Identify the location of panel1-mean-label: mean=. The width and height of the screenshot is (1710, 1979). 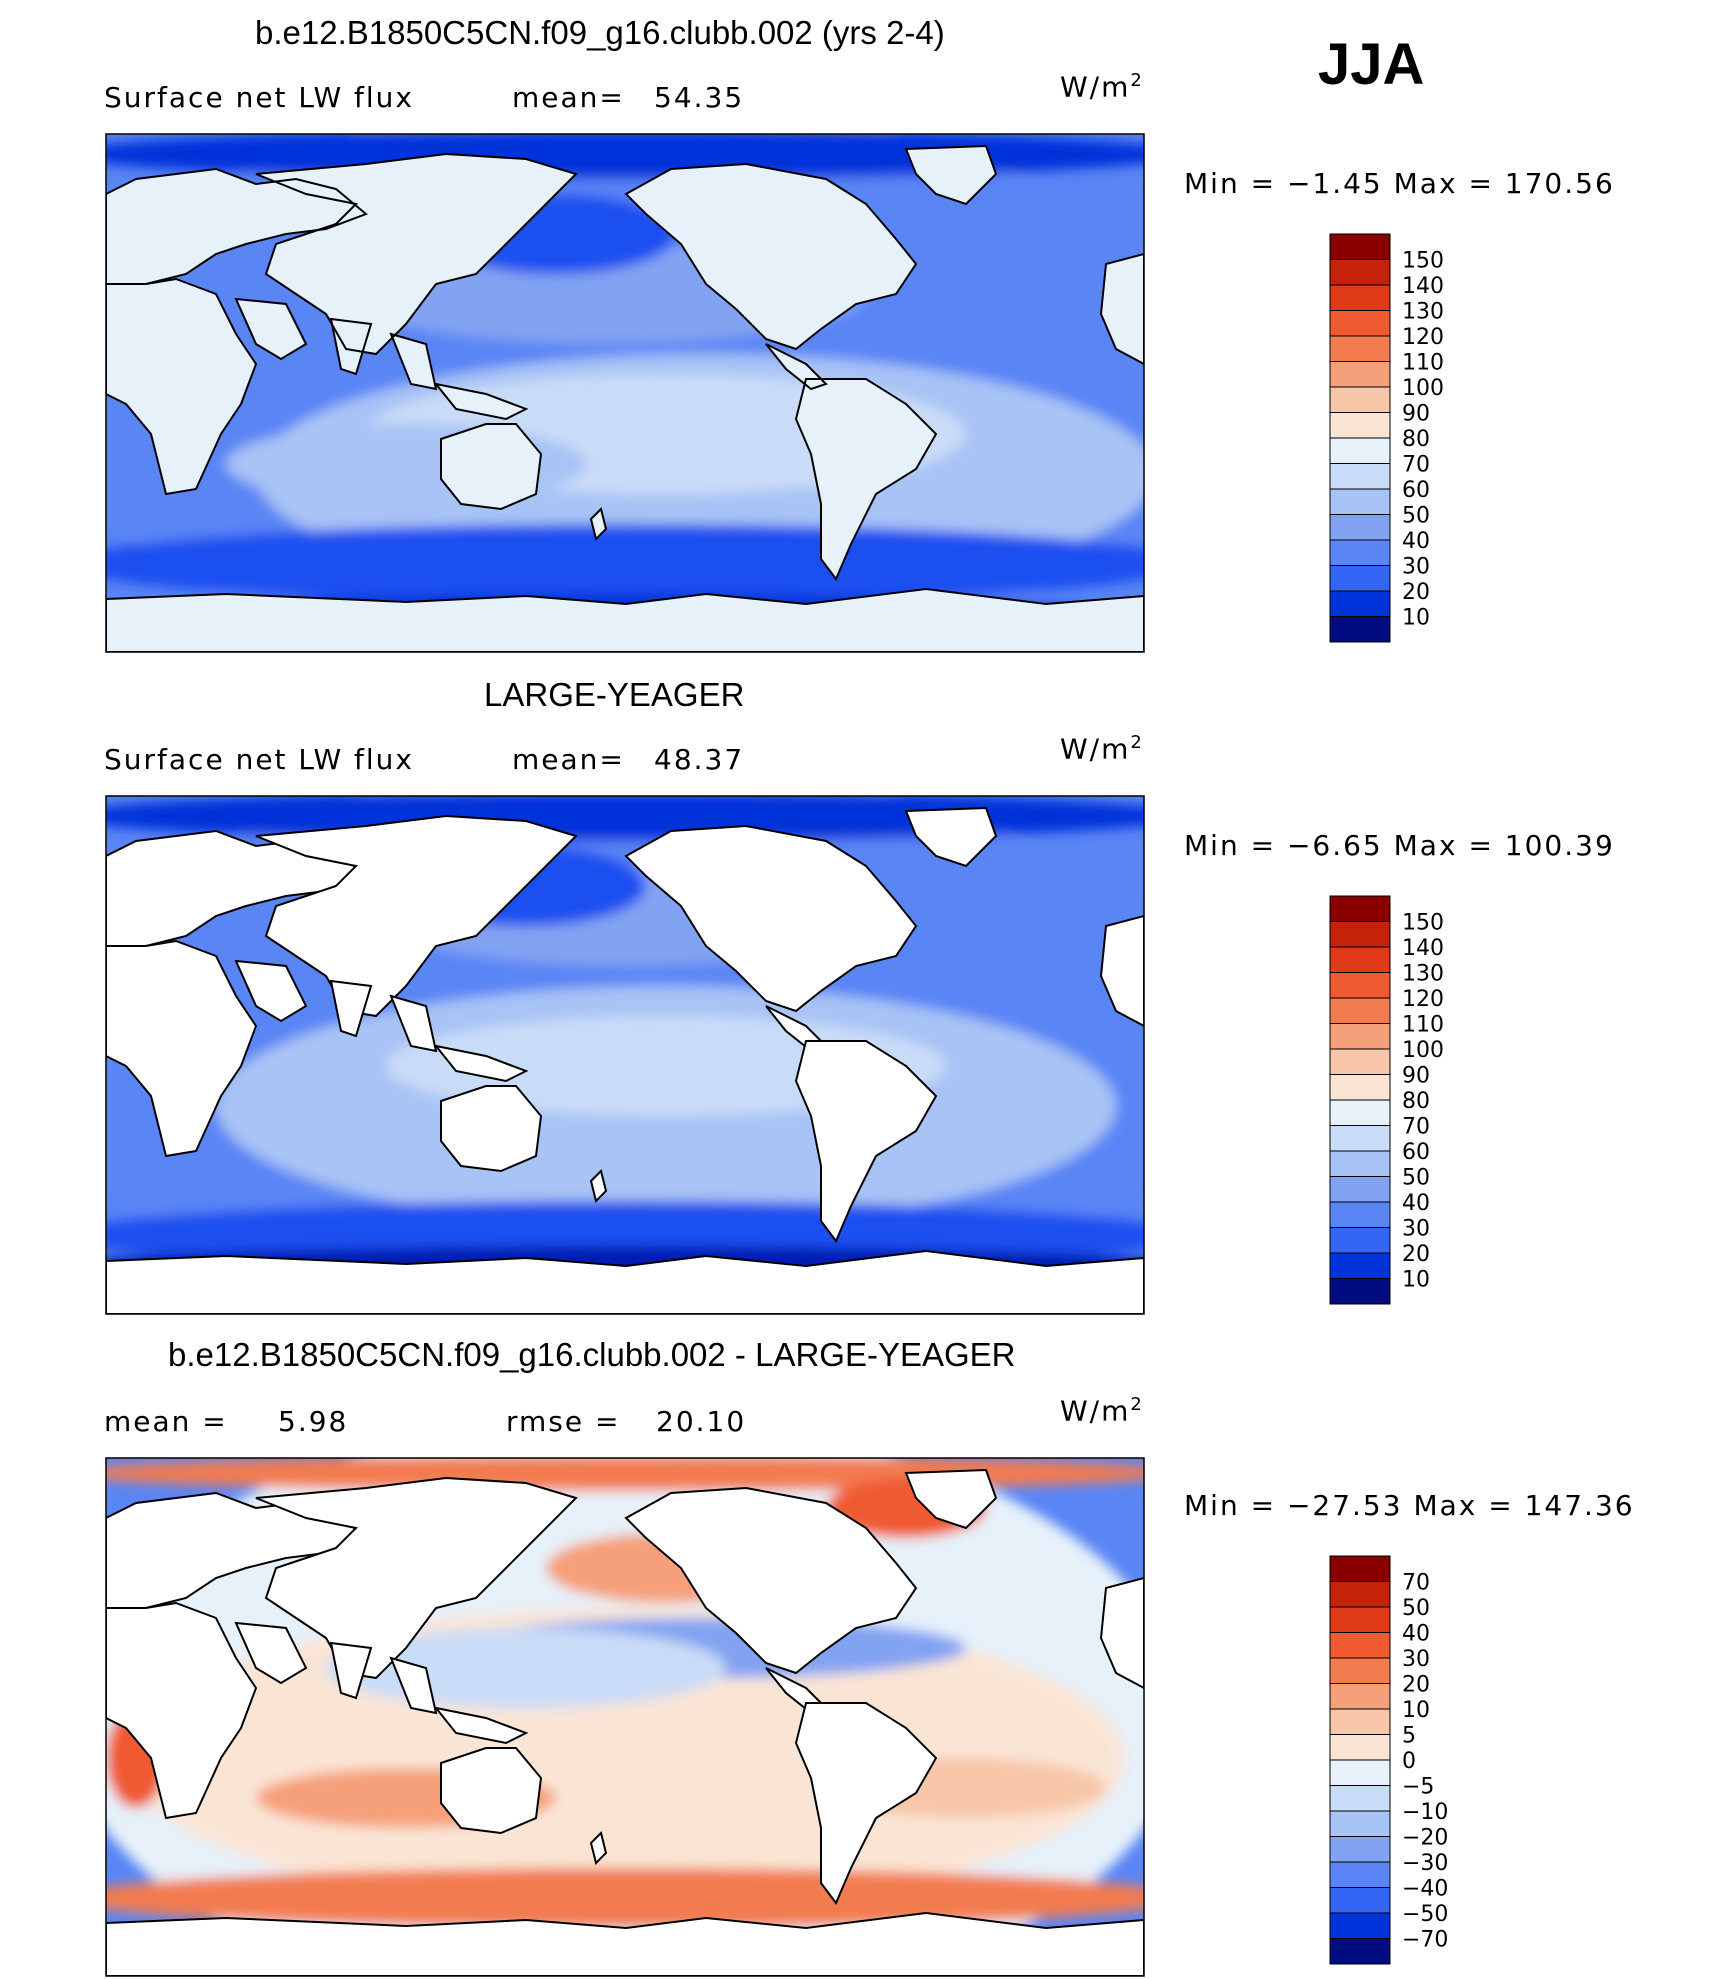
(568, 97).